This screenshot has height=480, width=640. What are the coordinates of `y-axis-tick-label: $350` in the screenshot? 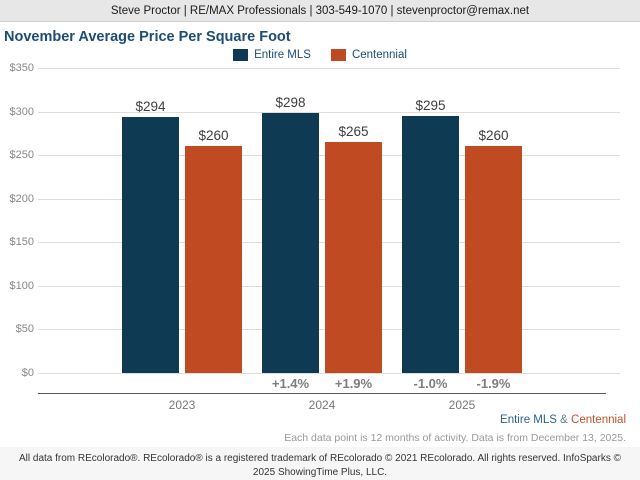 It's located at (21, 68).